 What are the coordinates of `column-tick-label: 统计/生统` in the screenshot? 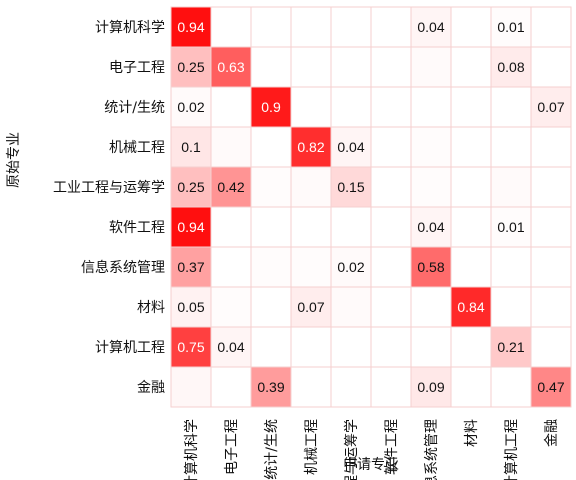 It's located at (272, 449).